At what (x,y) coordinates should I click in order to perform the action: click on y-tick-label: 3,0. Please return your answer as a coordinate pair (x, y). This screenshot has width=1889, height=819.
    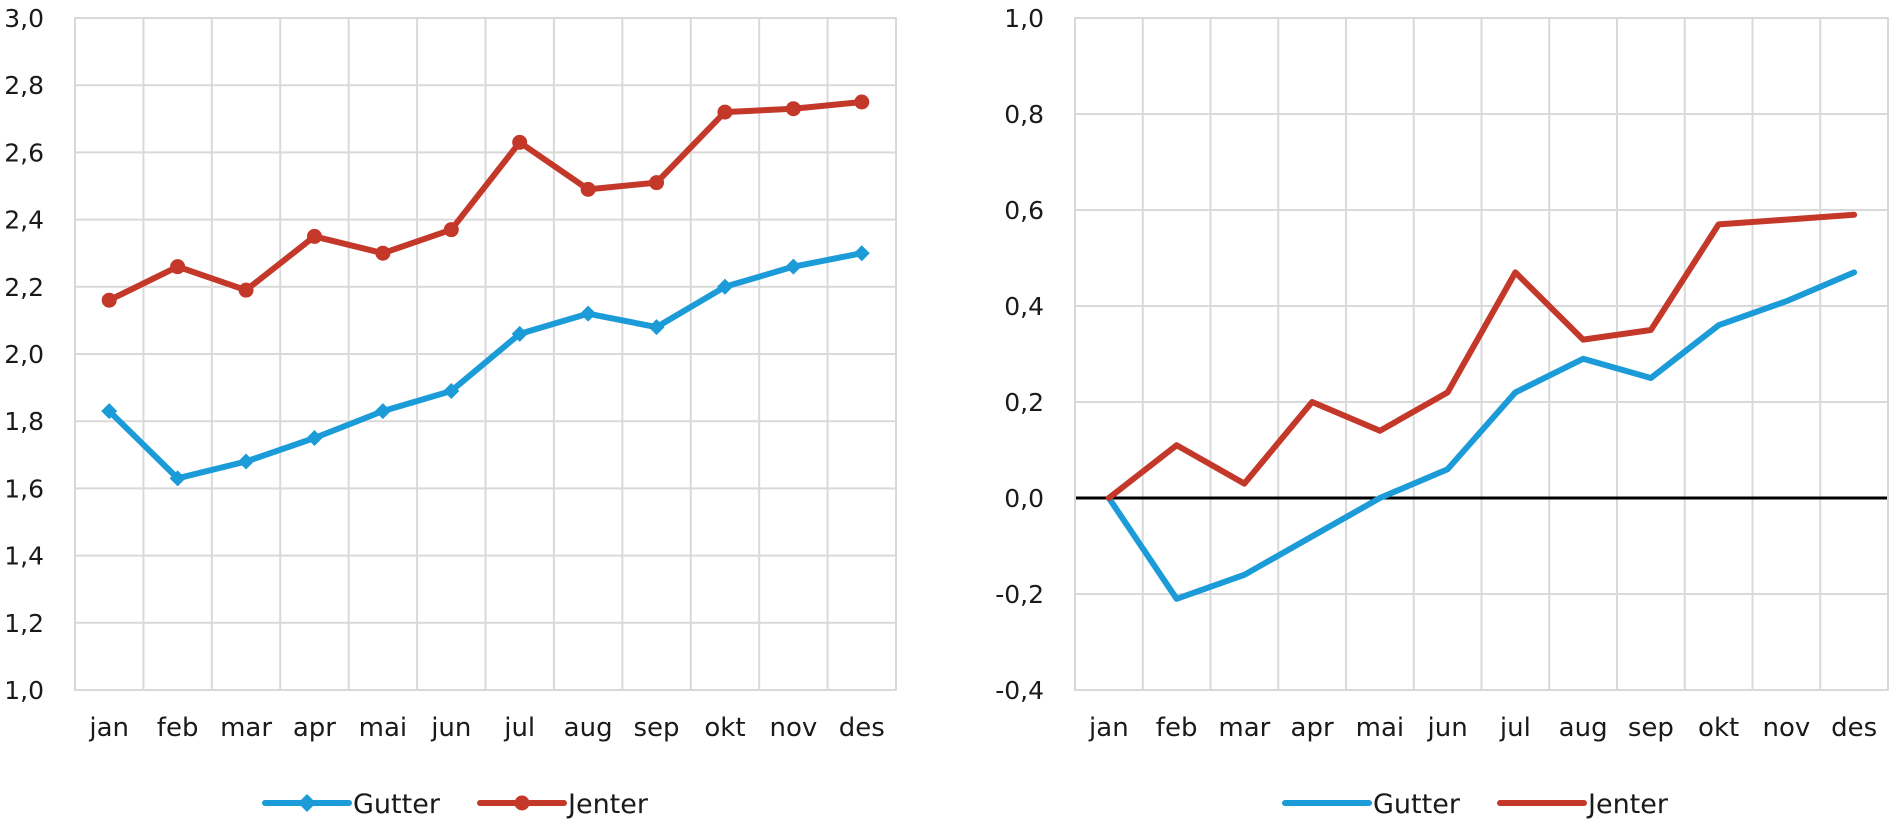
    Looking at the image, I should click on (24, 18).